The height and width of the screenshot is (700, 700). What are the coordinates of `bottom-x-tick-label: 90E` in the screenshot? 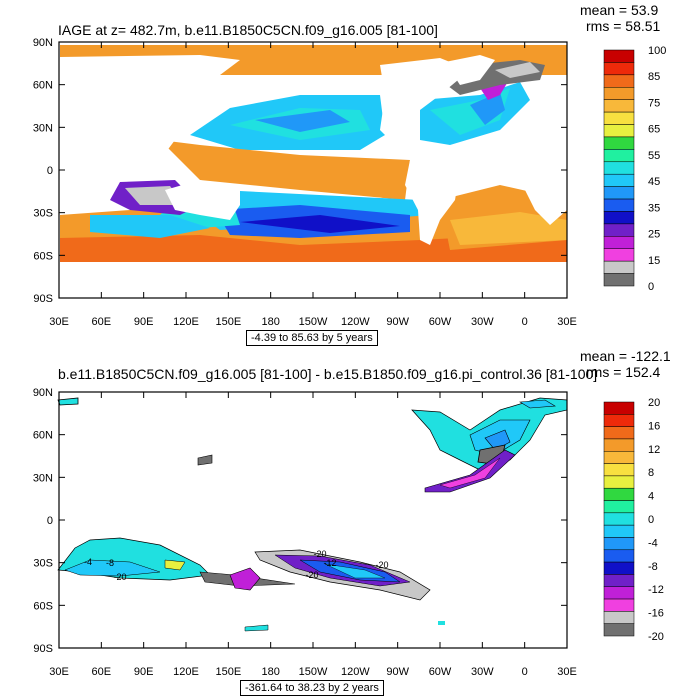 It's located at (144, 672).